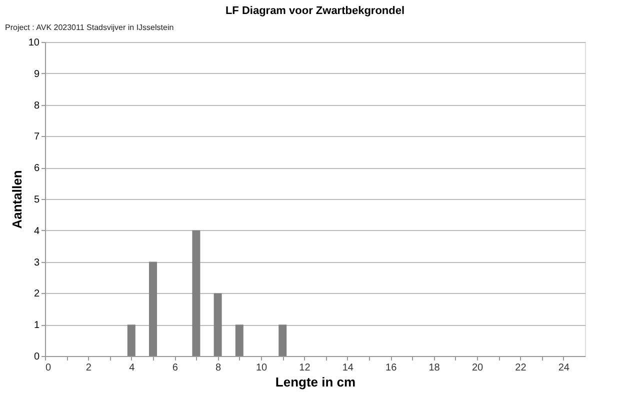  I want to click on text: Project : AVK 2023011 Stadsvijver in IJsselstein, so click(89, 27).